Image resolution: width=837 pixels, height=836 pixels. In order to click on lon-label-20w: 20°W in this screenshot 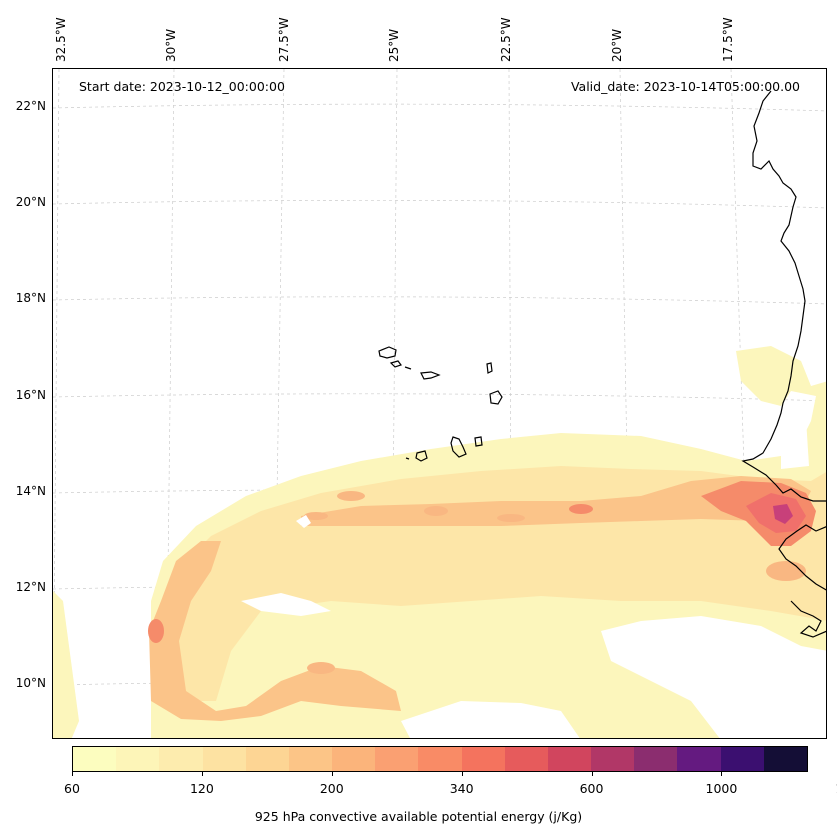, I will do `click(617, 45)`.